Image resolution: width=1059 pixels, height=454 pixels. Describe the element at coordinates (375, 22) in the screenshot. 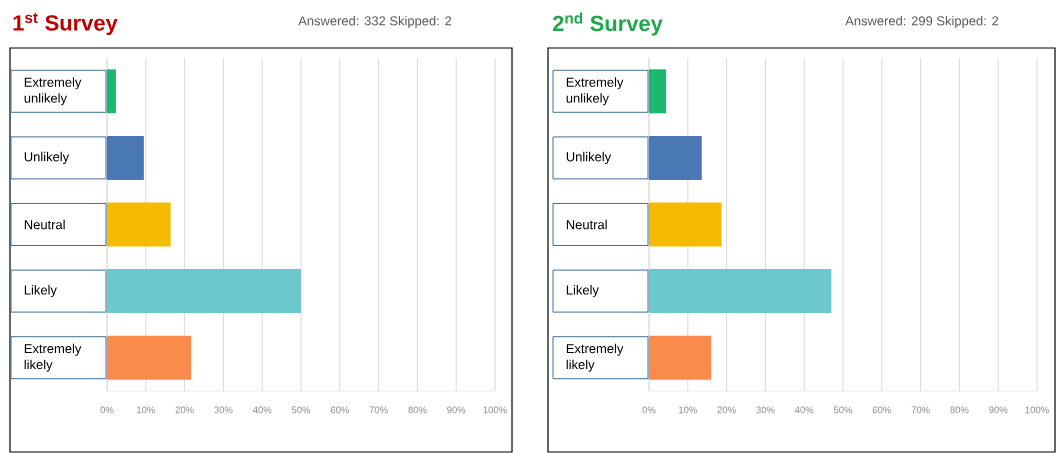

I see `chart-subtitle: Answered: 332 Skipped: 2` at that location.